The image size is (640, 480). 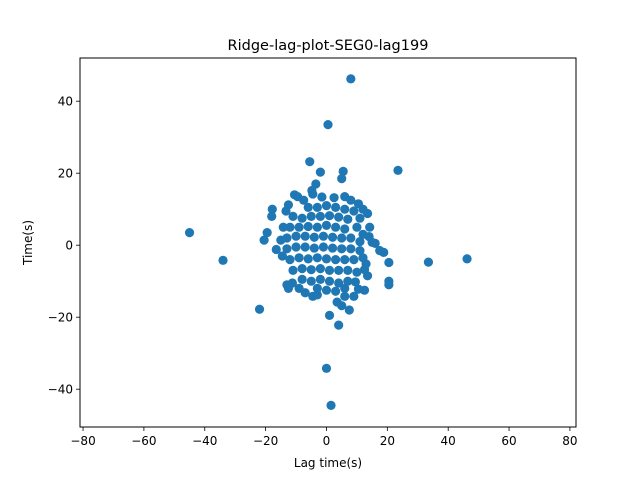 What do you see at coordinates (82, 441) in the screenshot?
I see `x-tick-label: −80` at bounding box center [82, 441].